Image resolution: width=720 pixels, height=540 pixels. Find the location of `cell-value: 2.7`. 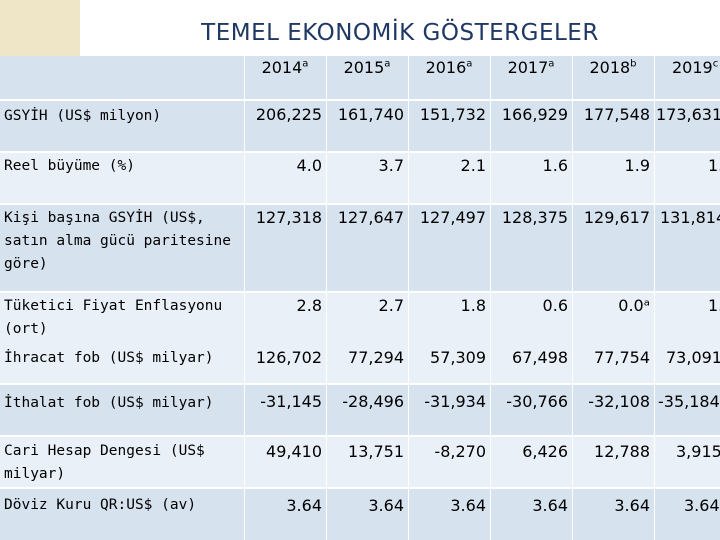

cell-value: 2.7 is located at coordinates (391, 305).